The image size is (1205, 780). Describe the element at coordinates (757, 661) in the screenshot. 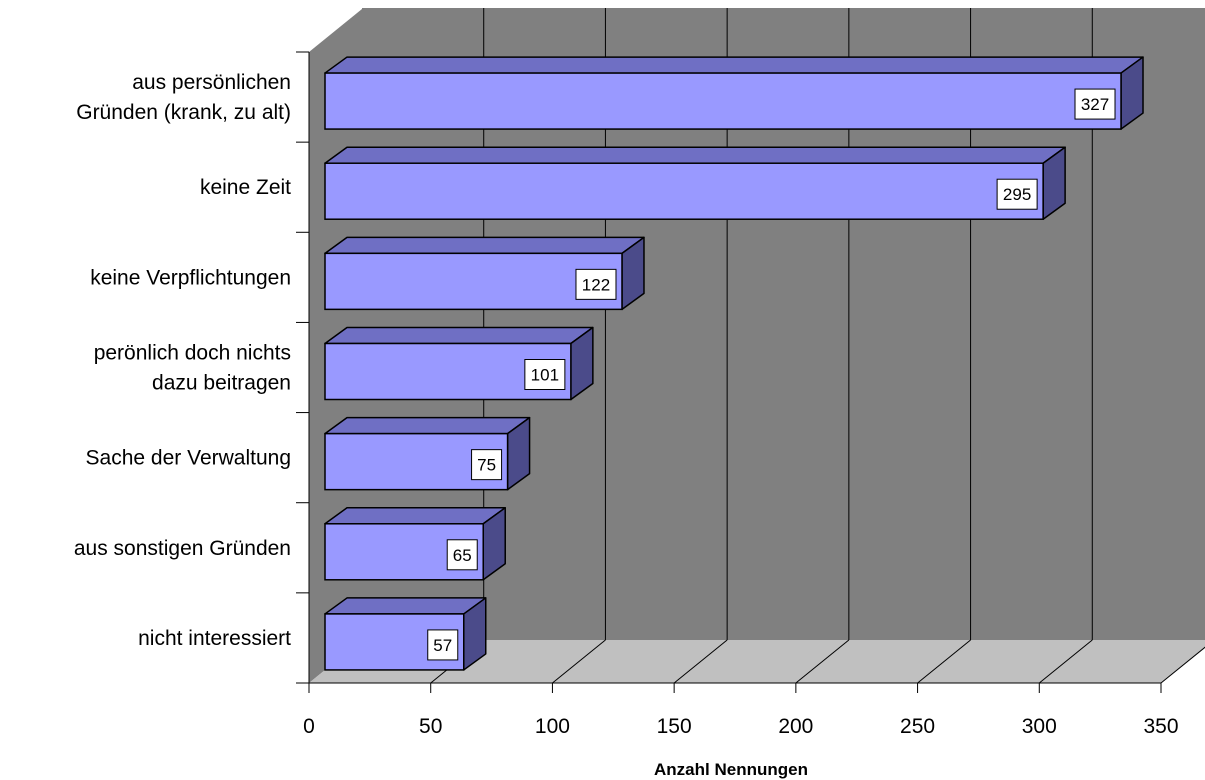

I see `floor` at that location.